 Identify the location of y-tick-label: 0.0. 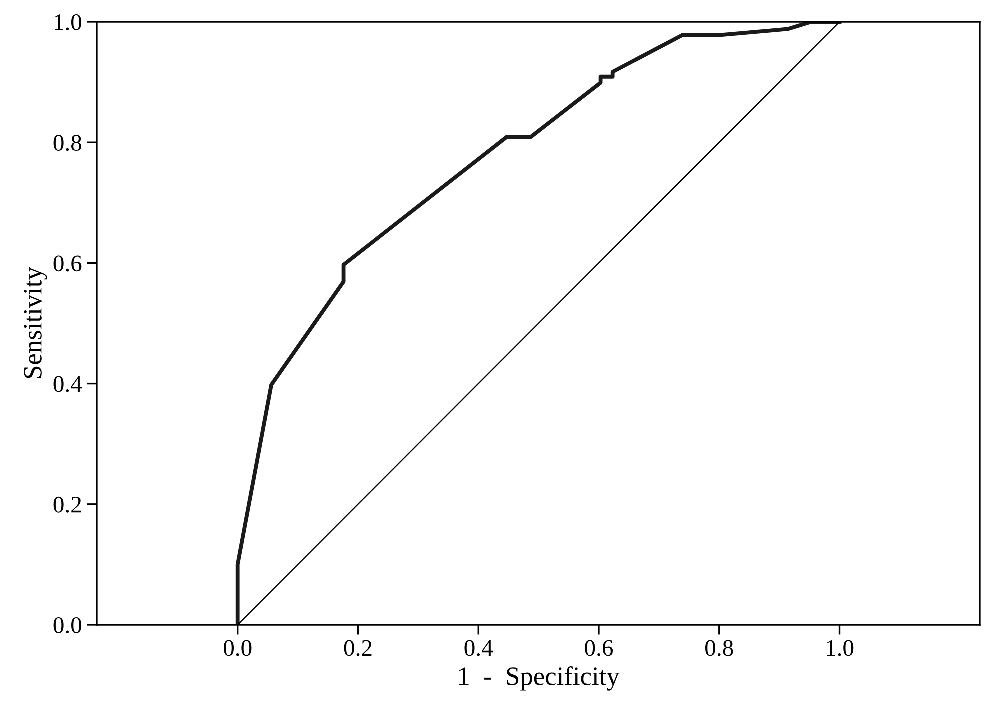
(68, 625).